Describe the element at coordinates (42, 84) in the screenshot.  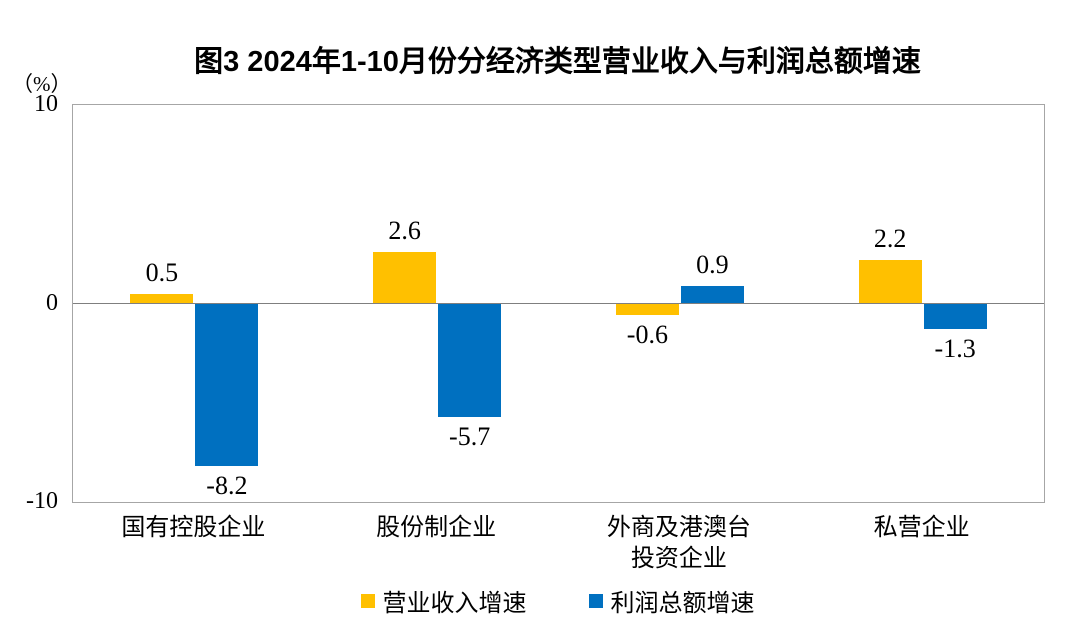
I see `y-axis-unit-label: （%）` at that location.